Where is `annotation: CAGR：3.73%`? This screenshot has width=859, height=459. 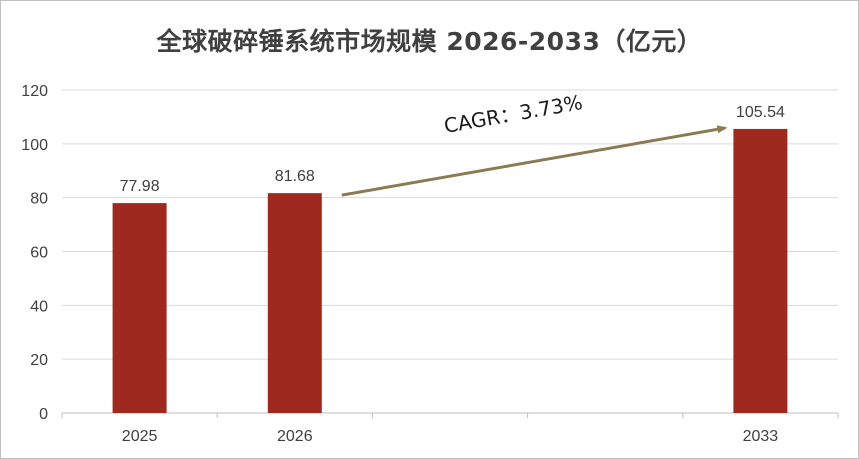 annotation: CAGR：3.73% is located at coordinates (534, 143).